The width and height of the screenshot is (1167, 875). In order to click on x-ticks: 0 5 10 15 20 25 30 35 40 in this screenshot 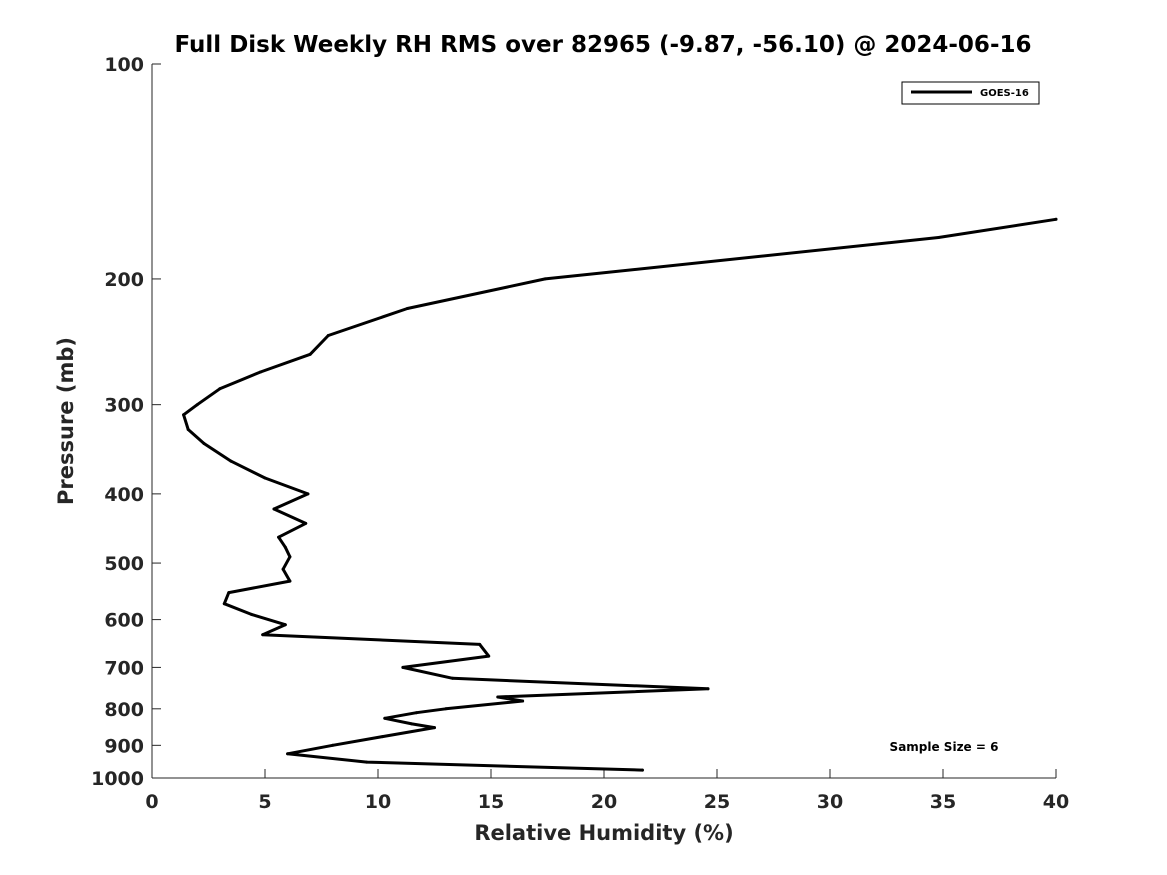, I will do `click(607, 791)`.